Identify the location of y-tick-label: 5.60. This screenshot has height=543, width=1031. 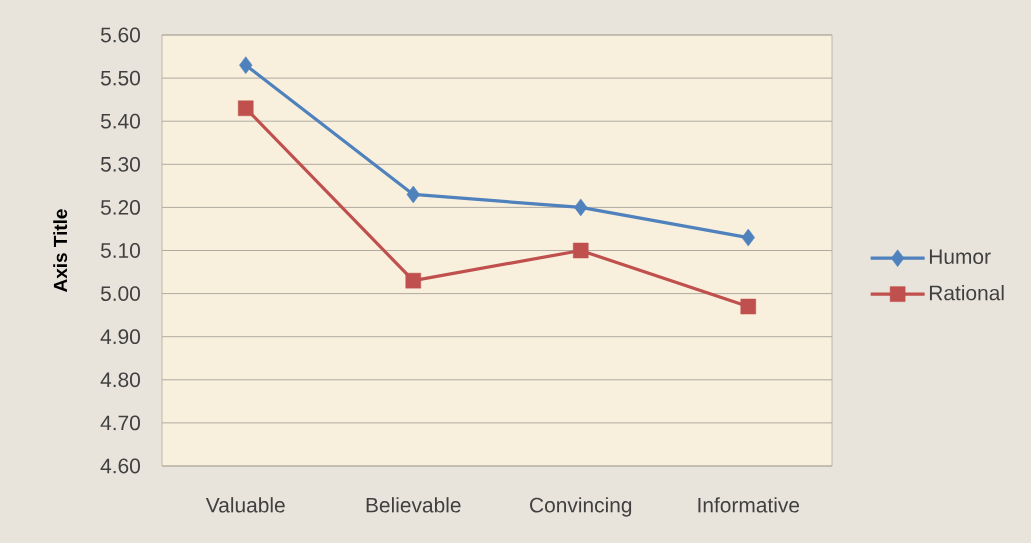
(120, 35).